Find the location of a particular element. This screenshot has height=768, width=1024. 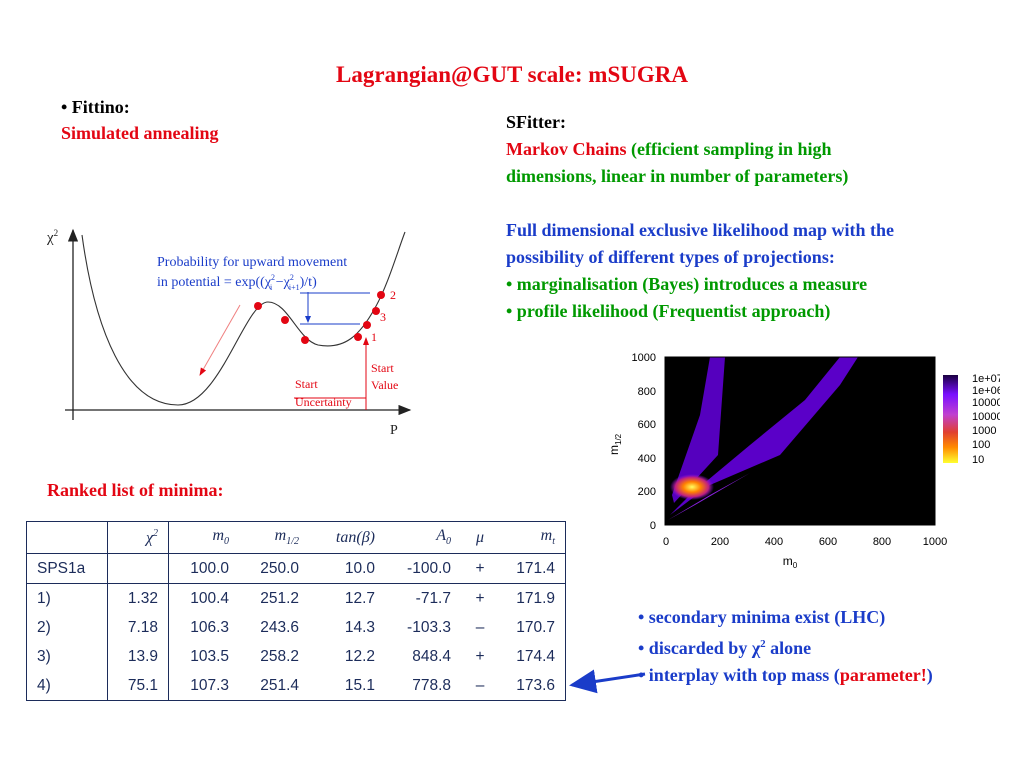

colorbar-label: 10000 is located at coordinates (986, 417).